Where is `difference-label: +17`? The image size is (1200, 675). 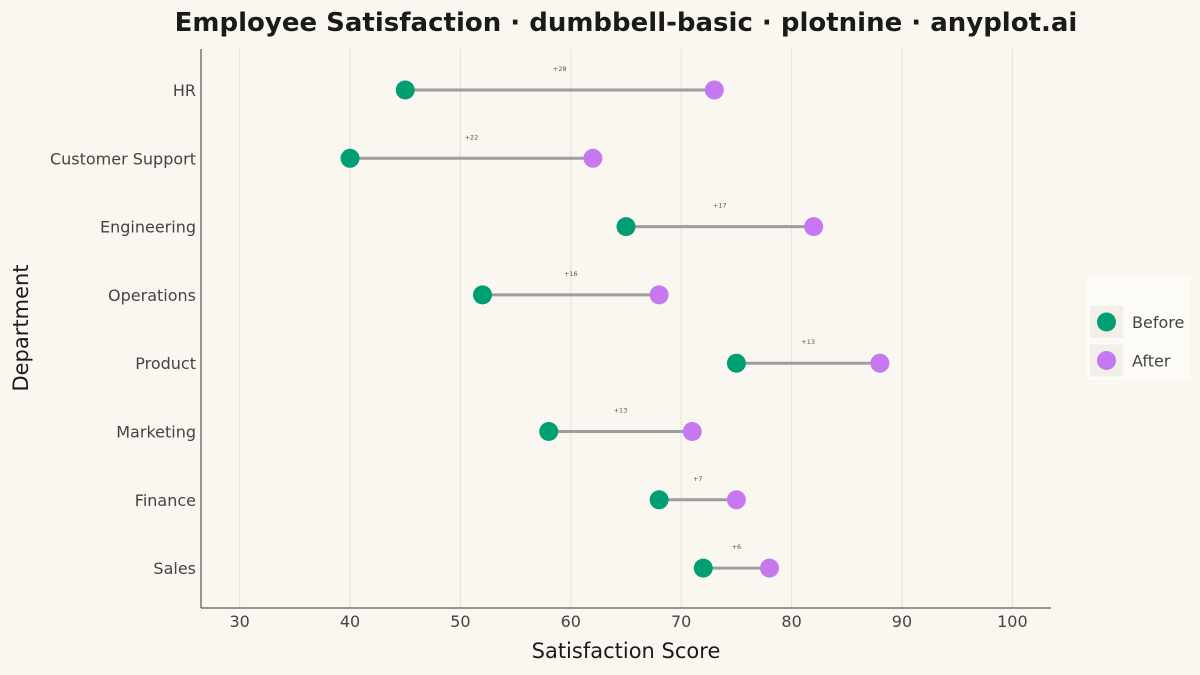
difference-label: +17 is located at coordinates (720, 206).